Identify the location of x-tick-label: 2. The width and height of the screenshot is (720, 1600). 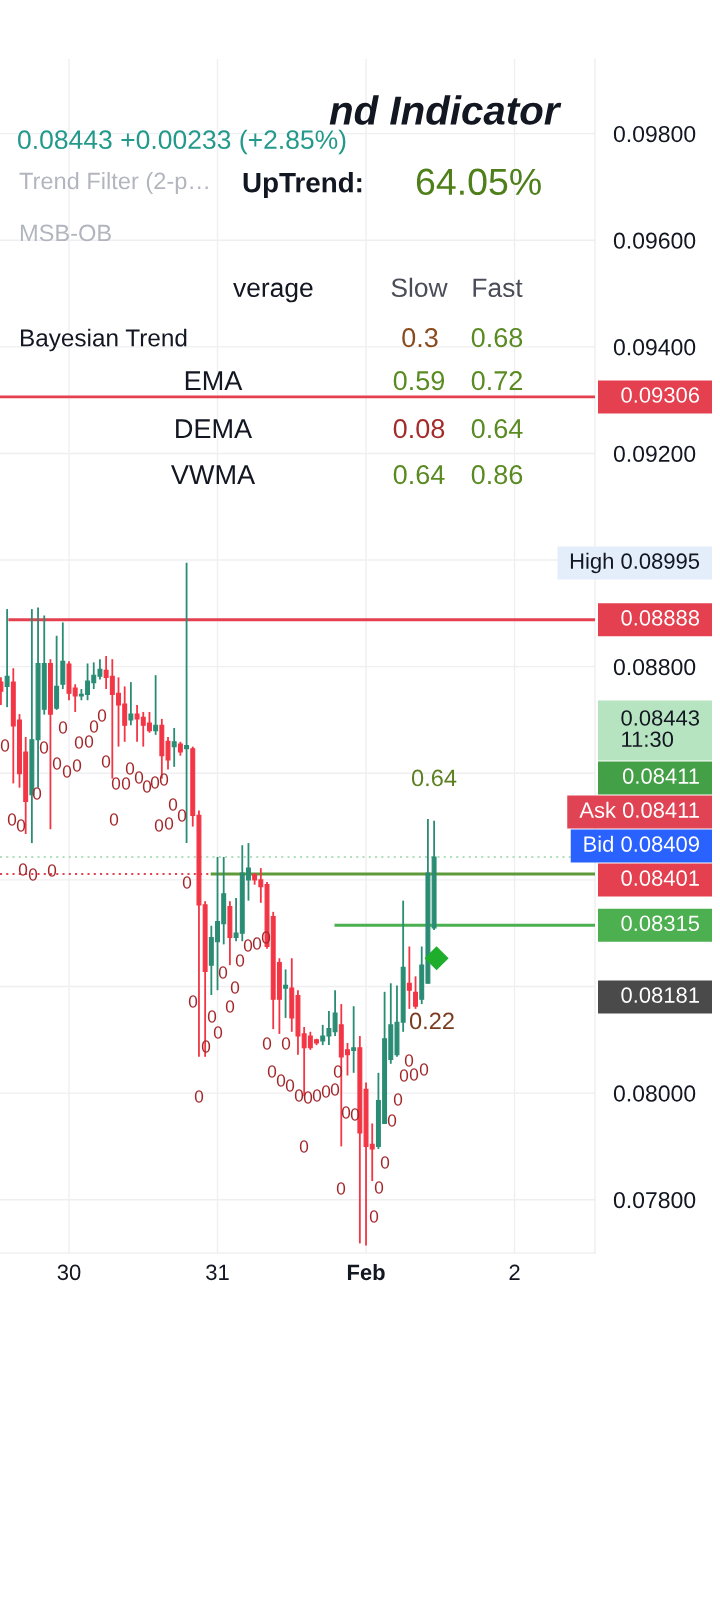
(514, 1272).